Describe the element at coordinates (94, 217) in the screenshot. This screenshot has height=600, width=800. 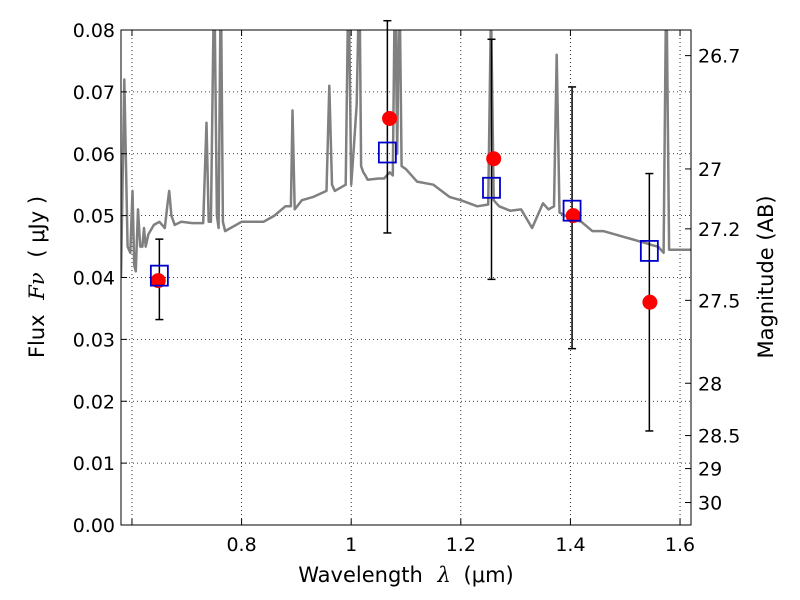
I see `y-tick-label: 0.05` at that location.